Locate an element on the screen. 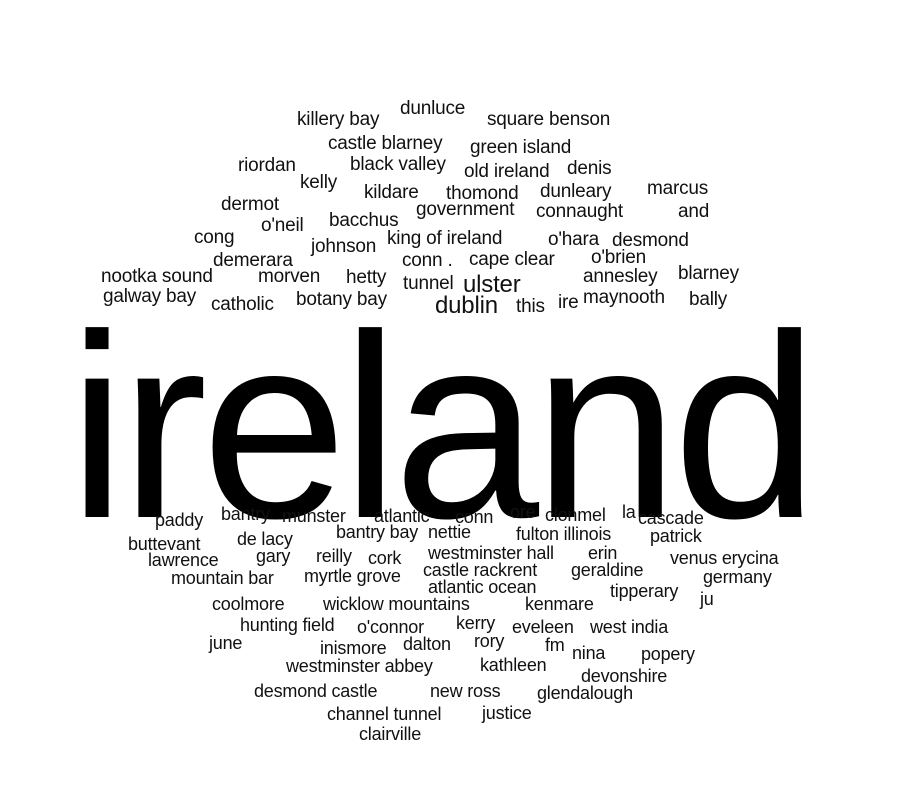  cloud-word: ulster is located at coordinates (492, 284).